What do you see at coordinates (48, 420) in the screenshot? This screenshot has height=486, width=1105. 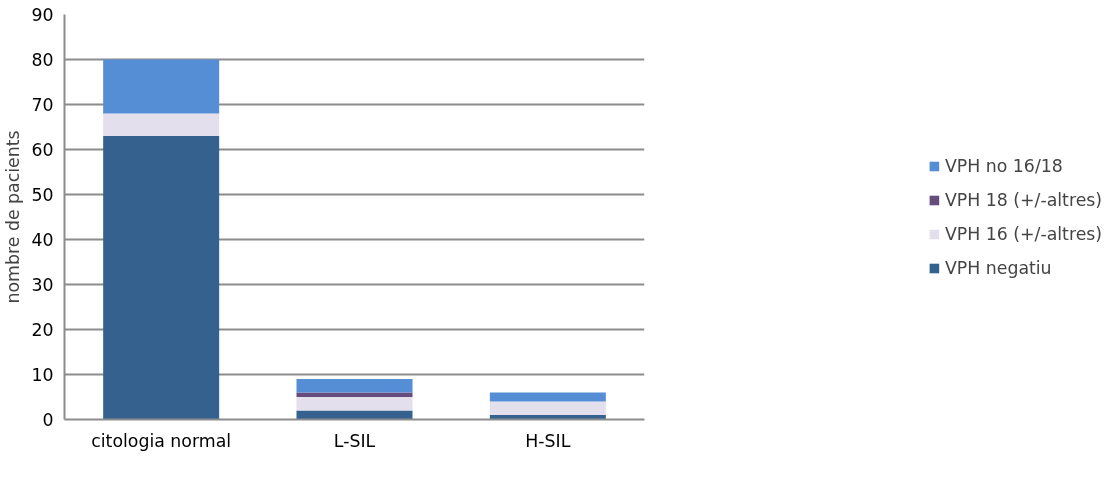 I see `y-tick-label: 0` at bounding box center [48, 420].